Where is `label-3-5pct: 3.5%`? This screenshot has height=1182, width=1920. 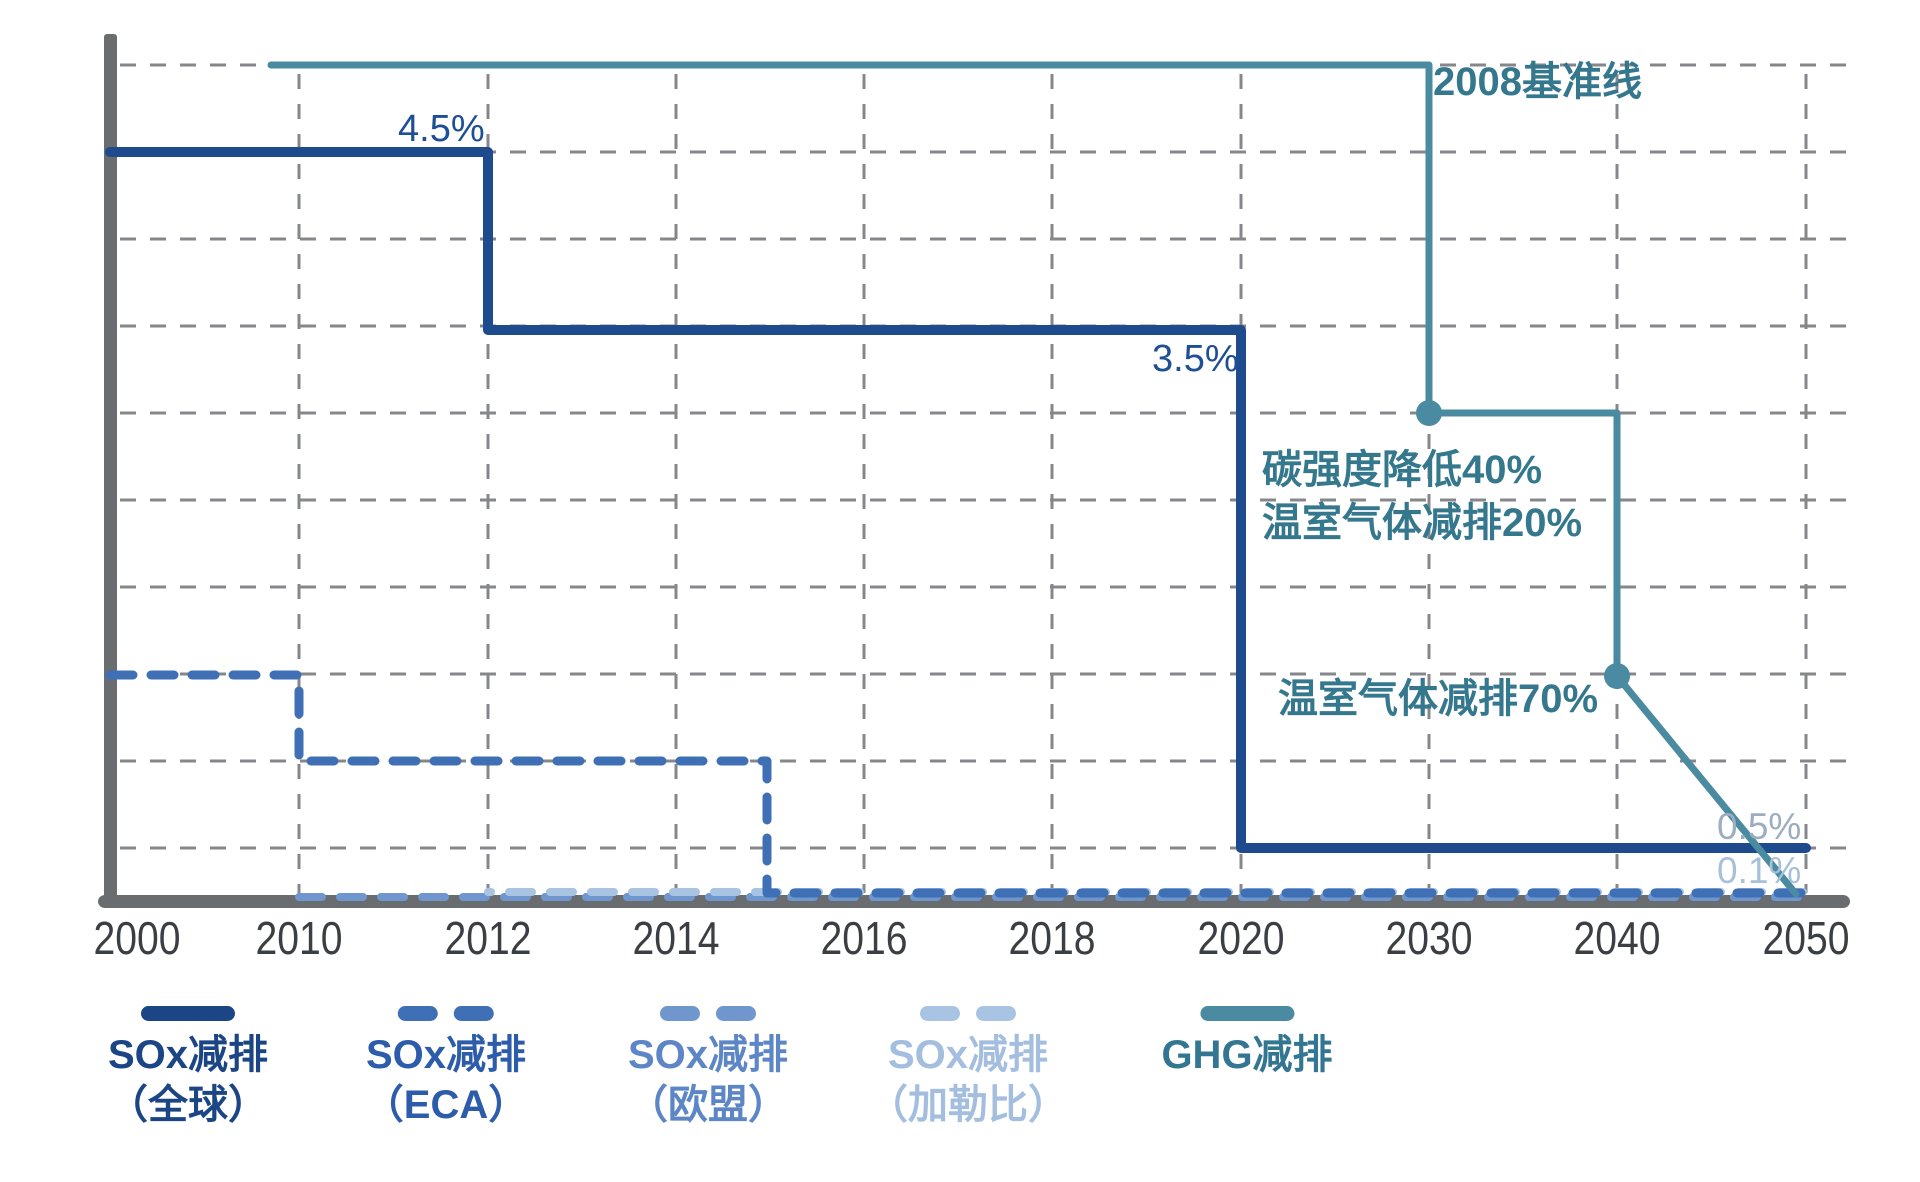 label-3-5pct: 3.5% is located at coordinates (1195, 359).